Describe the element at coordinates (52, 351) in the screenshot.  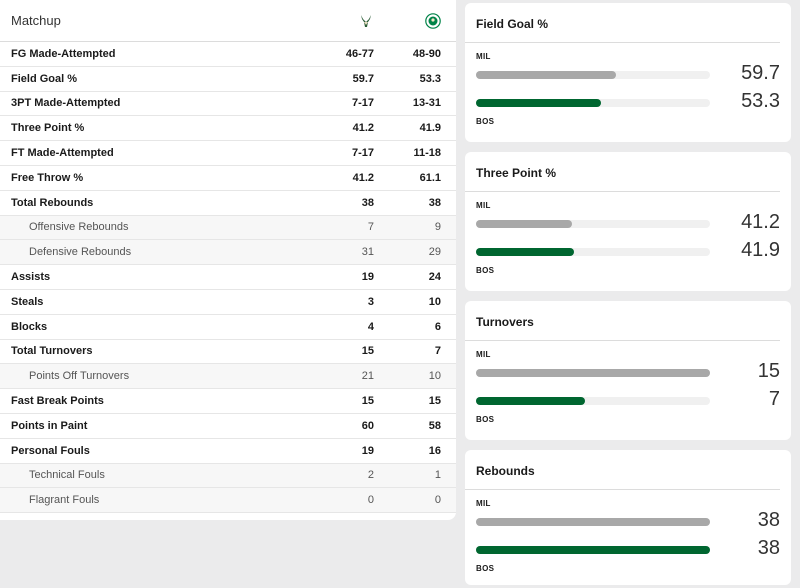
I see `stat-label: Total Turnovers` at that location.